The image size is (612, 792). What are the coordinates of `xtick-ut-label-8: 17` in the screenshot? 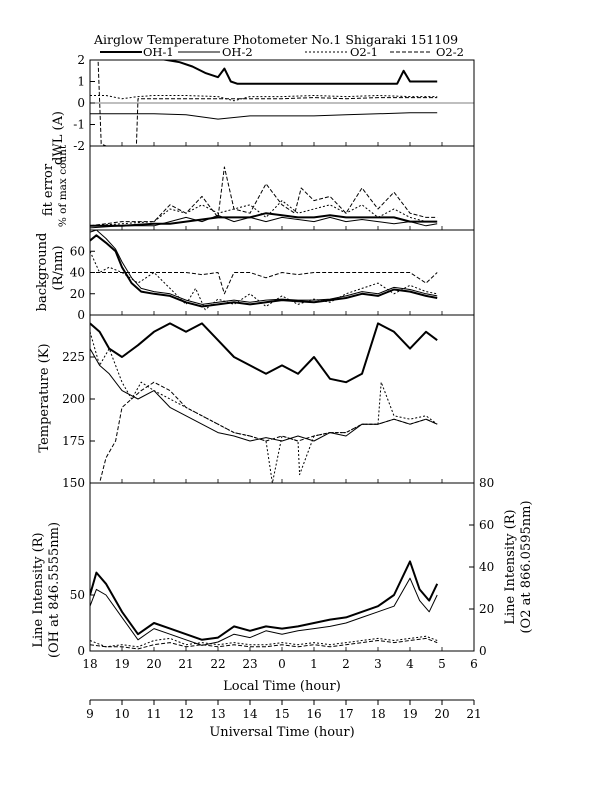 It's located at (345, 714).